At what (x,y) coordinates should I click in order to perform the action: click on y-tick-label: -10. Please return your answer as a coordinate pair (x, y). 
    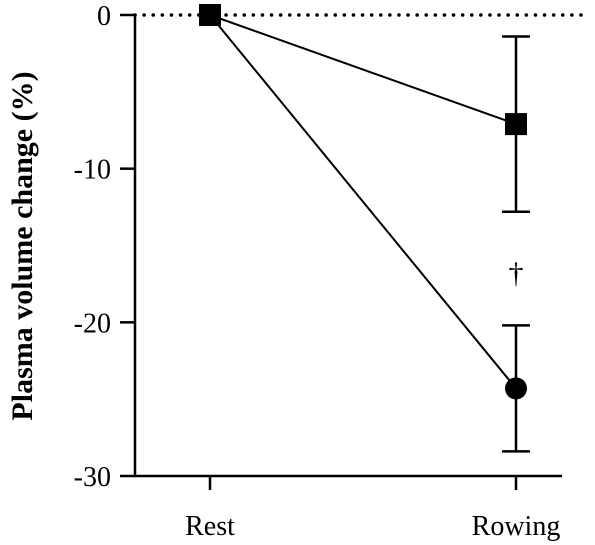
    Looking at the image, I should click on (92, 170).